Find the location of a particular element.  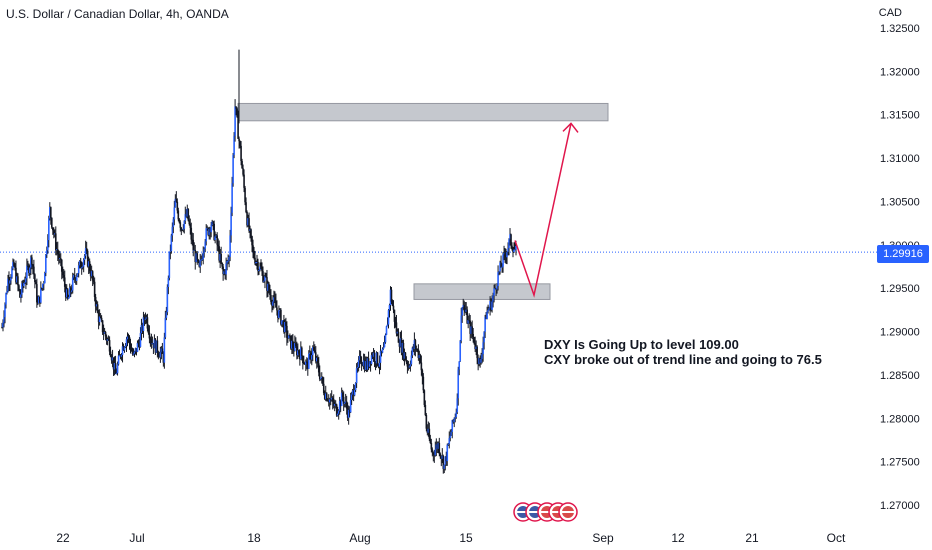

projection-arrow is located at coordinates (546, 210).